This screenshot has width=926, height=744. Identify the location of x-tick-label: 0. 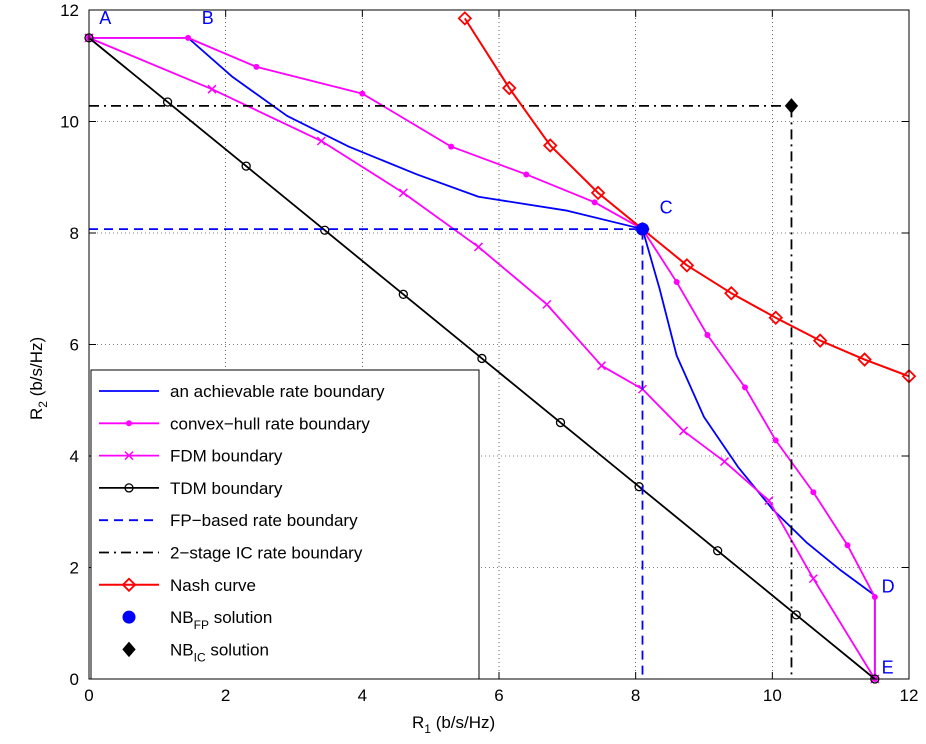
(88, 695).